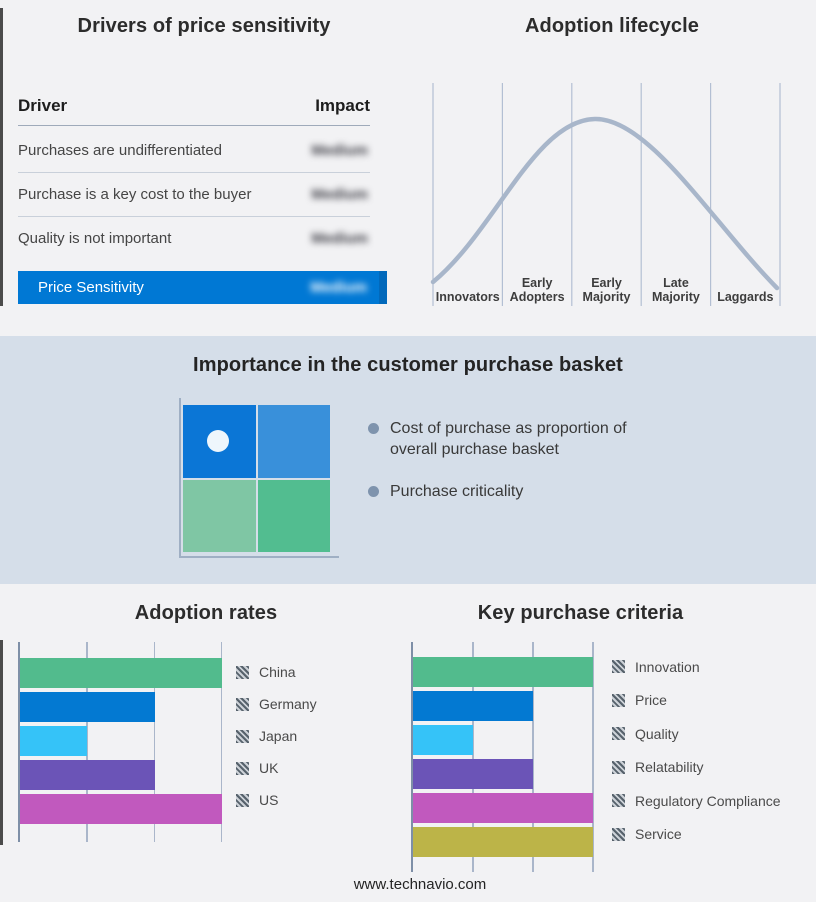  Describe the element at coordinates (269, 800) in the screenshot. I see `legend-label: US` at that location.